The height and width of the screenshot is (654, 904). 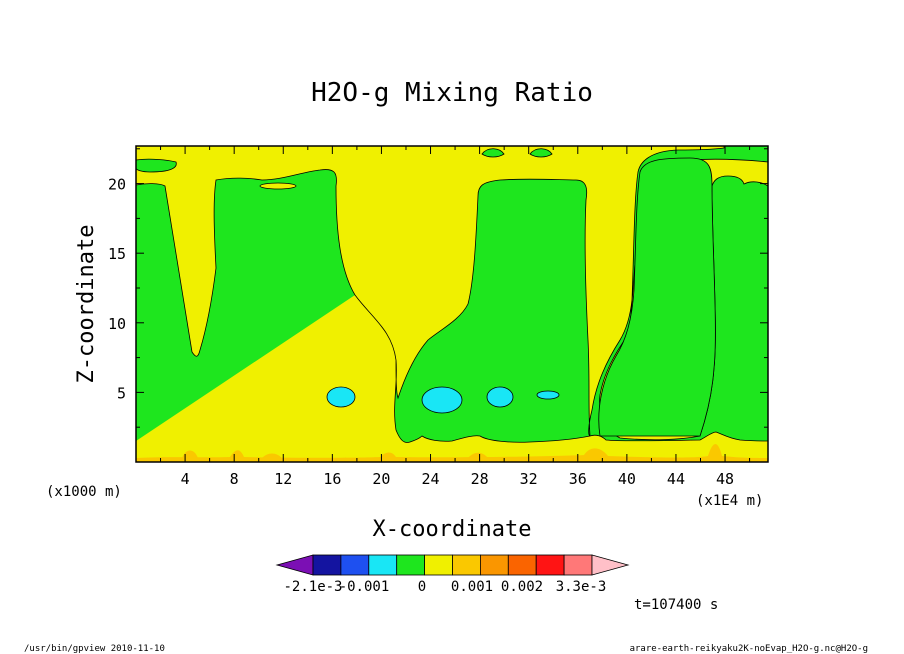 What do you see at coordinates (627, 479) in the screenshot?
I see `x-tick-label: 40` at bounding box center [627, 479].